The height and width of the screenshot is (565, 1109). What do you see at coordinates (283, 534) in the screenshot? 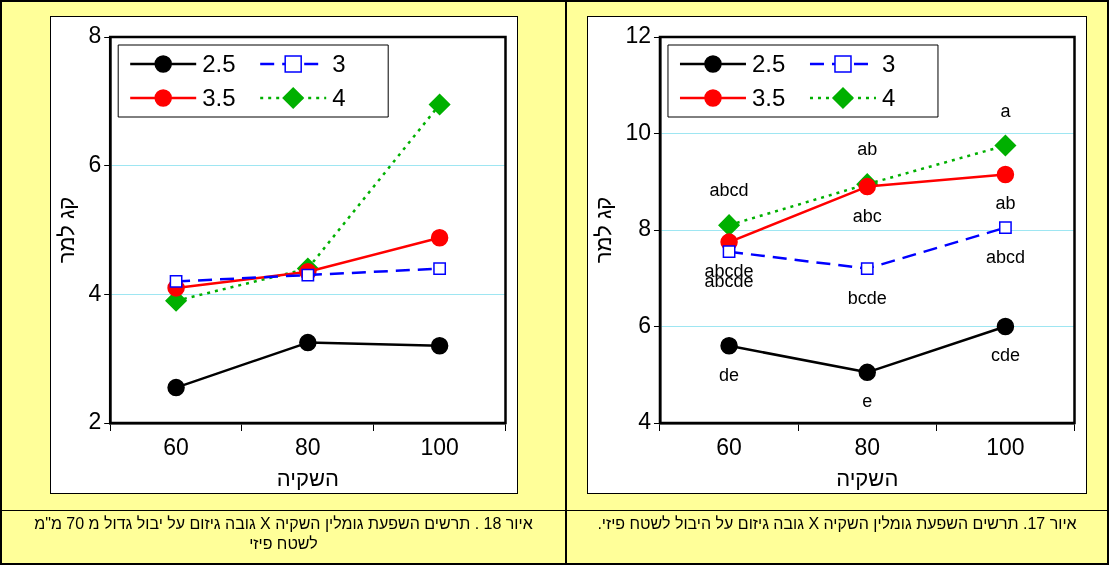
I see `text: איור 18 . תרשים השפעת גומלין השקיה X גובה גיזום על יבול גדול מ 70 מ"מ לשטח פיזי` at bounding box center [283, 534].